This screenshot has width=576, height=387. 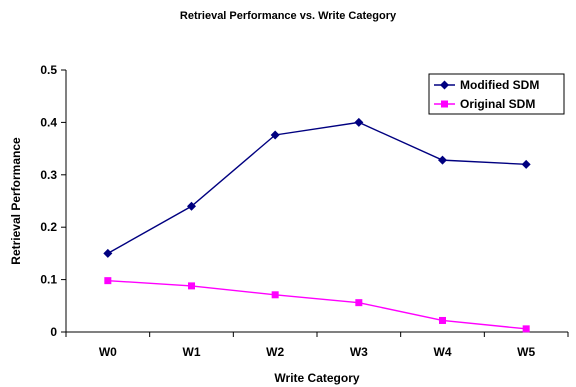 What do you see at coordinates (275, 352) in the screenshot?
I see `x-tick-label: W2` at bounding box center [275, 352].